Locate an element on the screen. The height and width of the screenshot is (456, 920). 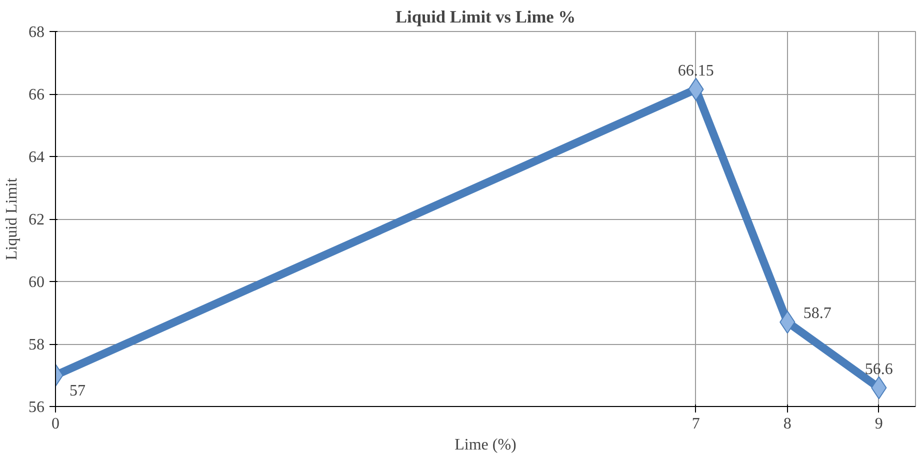
data-label: 66.15 is located at coordinates (696, 71).